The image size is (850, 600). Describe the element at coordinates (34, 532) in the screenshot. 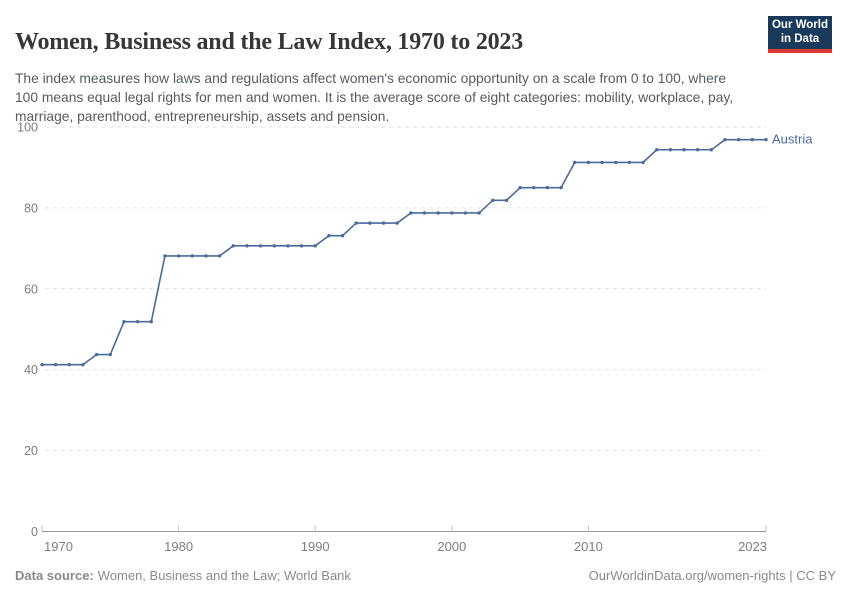

I see `y-tick-label: 0` at that location.